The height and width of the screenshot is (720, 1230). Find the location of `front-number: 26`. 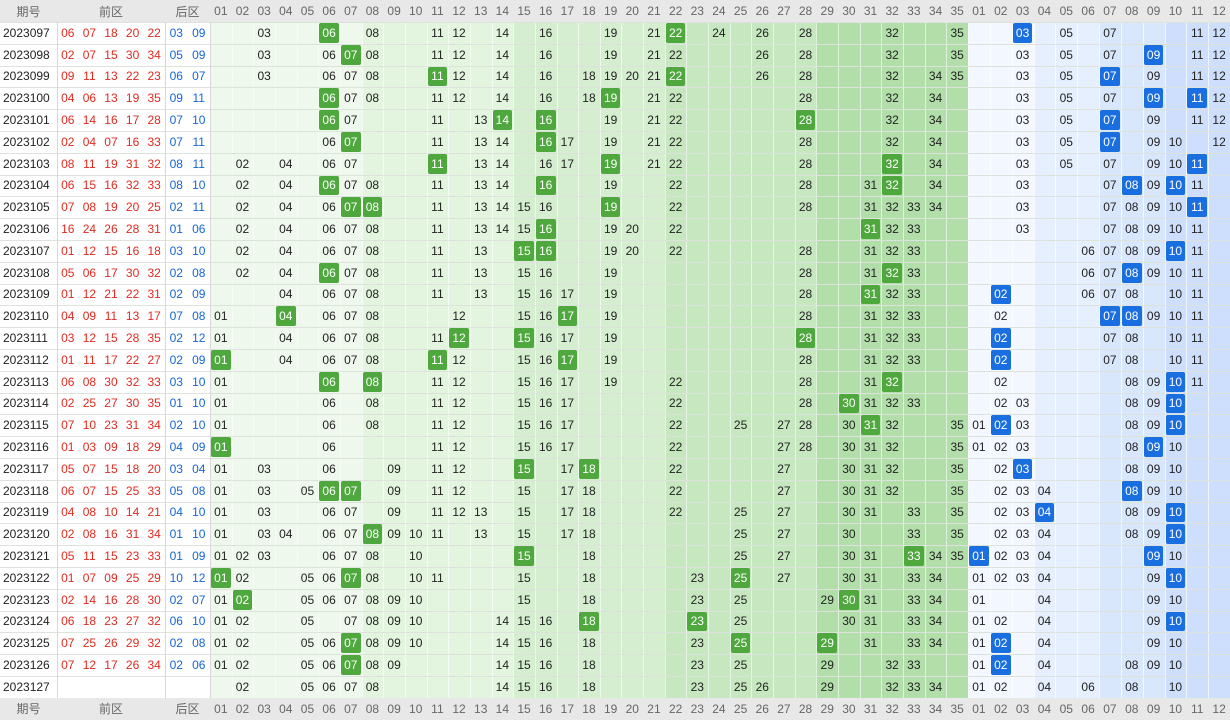

front-number: 26 is located at coordinates (111, 643).